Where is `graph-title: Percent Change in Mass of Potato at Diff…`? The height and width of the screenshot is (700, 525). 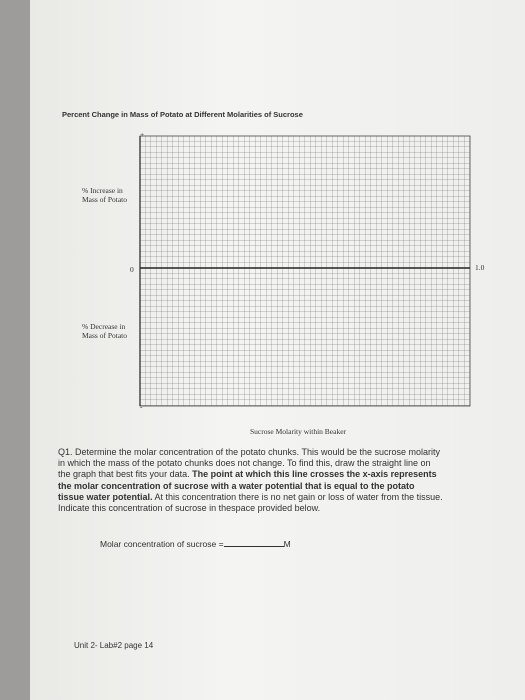 graph-title: Percent Change in Mass of Potato at Diff… is located at coordinates (182, 114).